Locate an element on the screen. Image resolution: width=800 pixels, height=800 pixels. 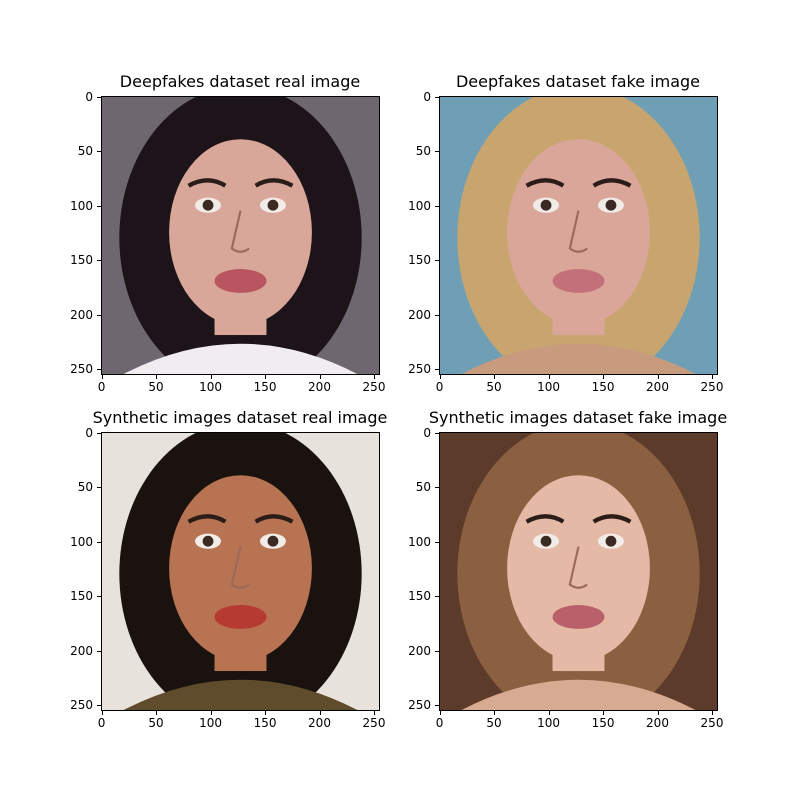
panel-title: Deepfakes dataset real image is located at coordinates (240, 81).